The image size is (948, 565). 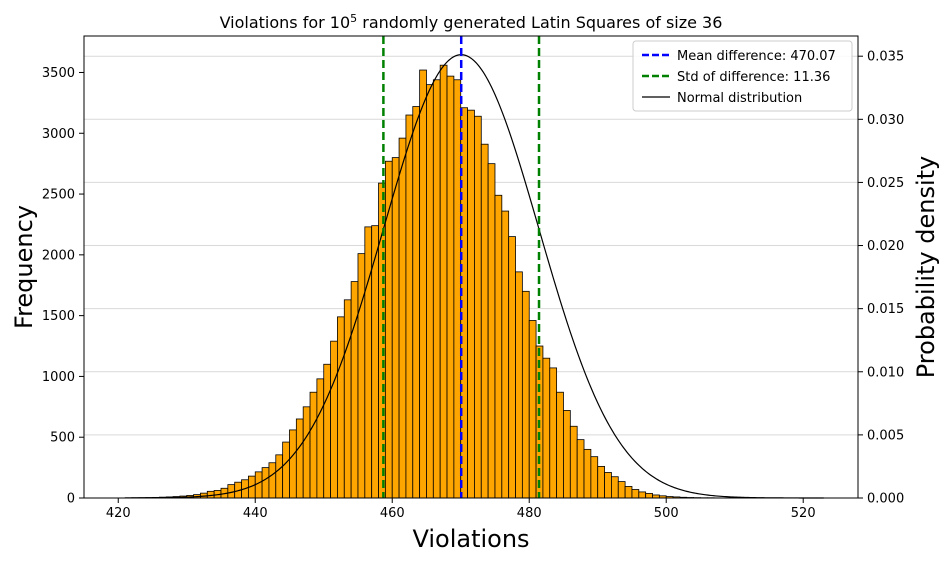 I want to click on legend-mean-label: Mean difference: 470.07, so click(x=756, y=56).